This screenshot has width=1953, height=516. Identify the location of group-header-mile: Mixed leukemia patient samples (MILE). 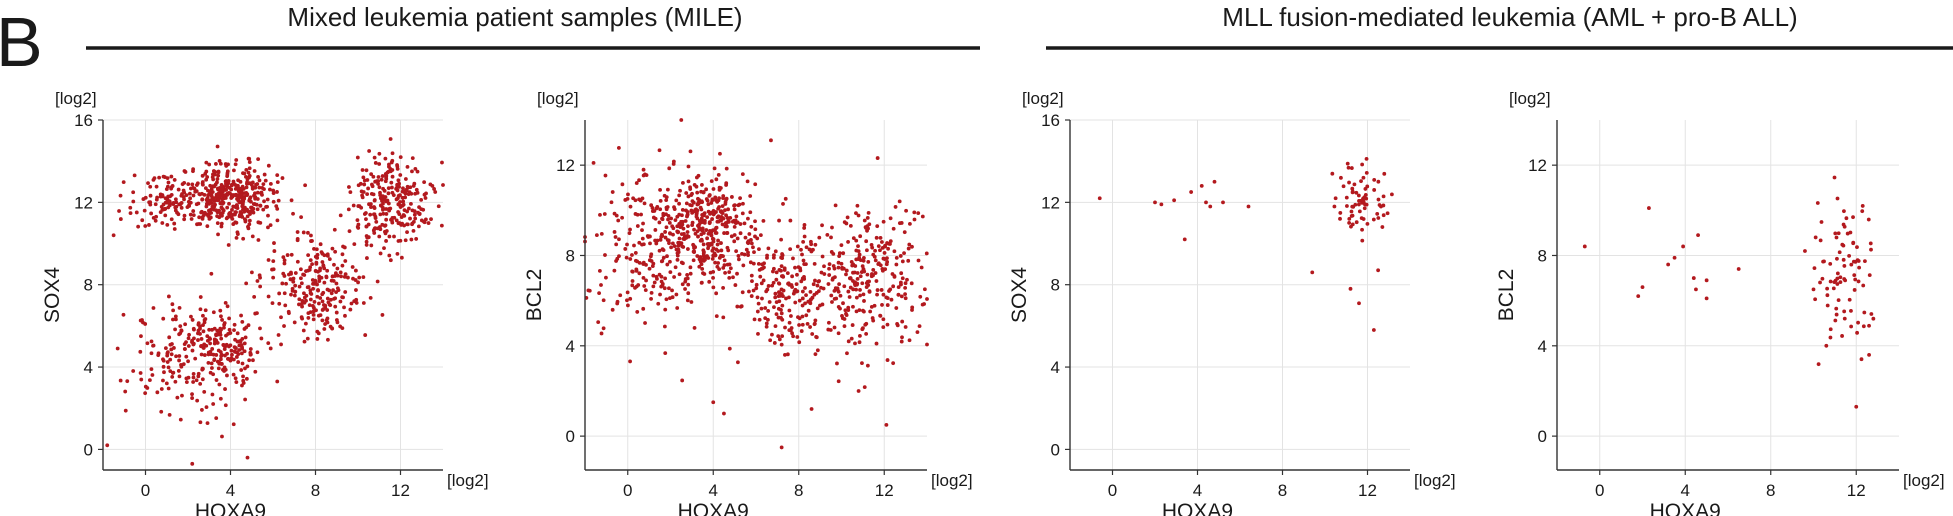
(533, 26).